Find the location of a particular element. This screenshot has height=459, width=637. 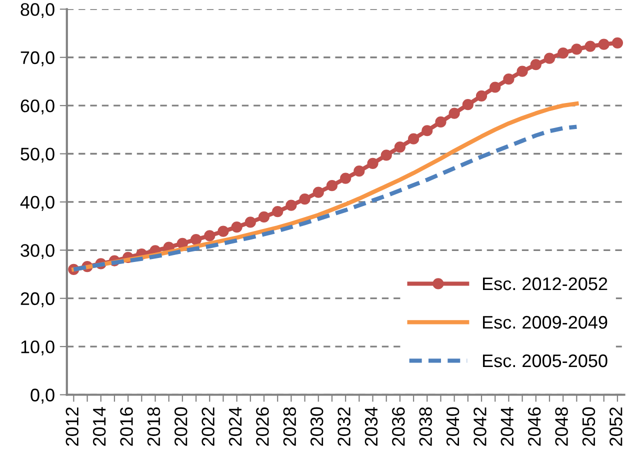

x-tick-label: 2036 is located at coordinates (398, 426).